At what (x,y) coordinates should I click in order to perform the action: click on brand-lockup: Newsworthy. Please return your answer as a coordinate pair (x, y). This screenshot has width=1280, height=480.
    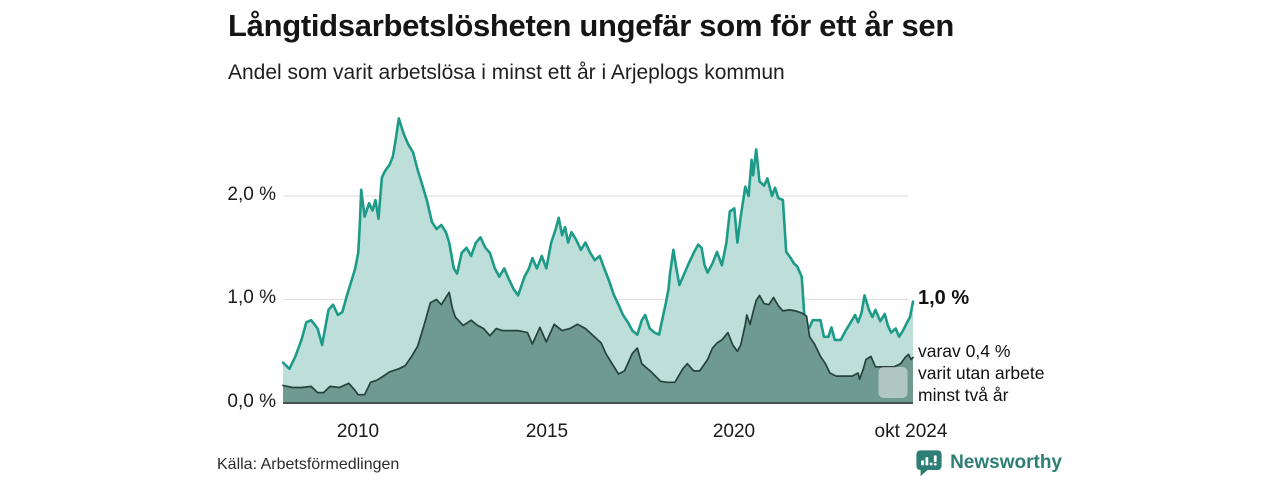
    Looking at the image, I should click on (988, 463).